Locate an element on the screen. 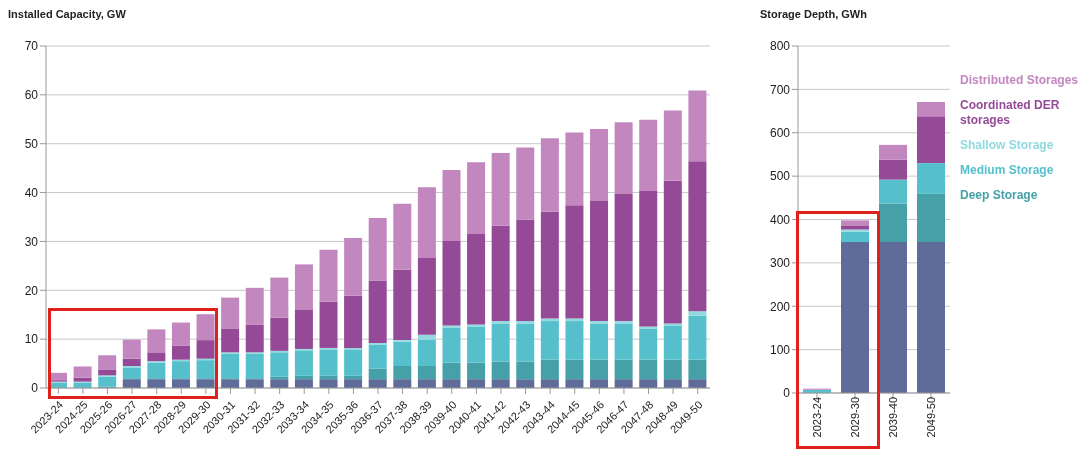 The image size is (1082, 459). y-axis-title: Storage Depth, GWh is located at coordinates (814, 14).